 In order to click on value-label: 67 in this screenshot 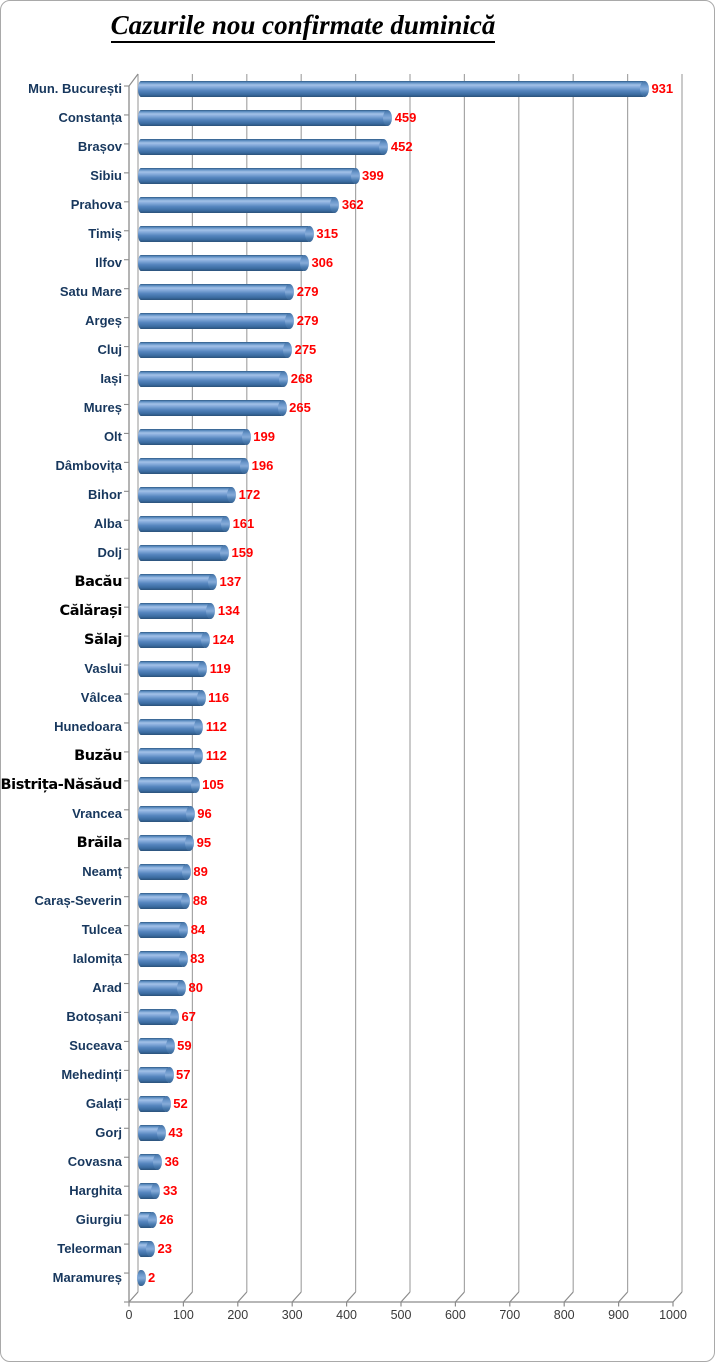, I will do `click(188, 1016)`.